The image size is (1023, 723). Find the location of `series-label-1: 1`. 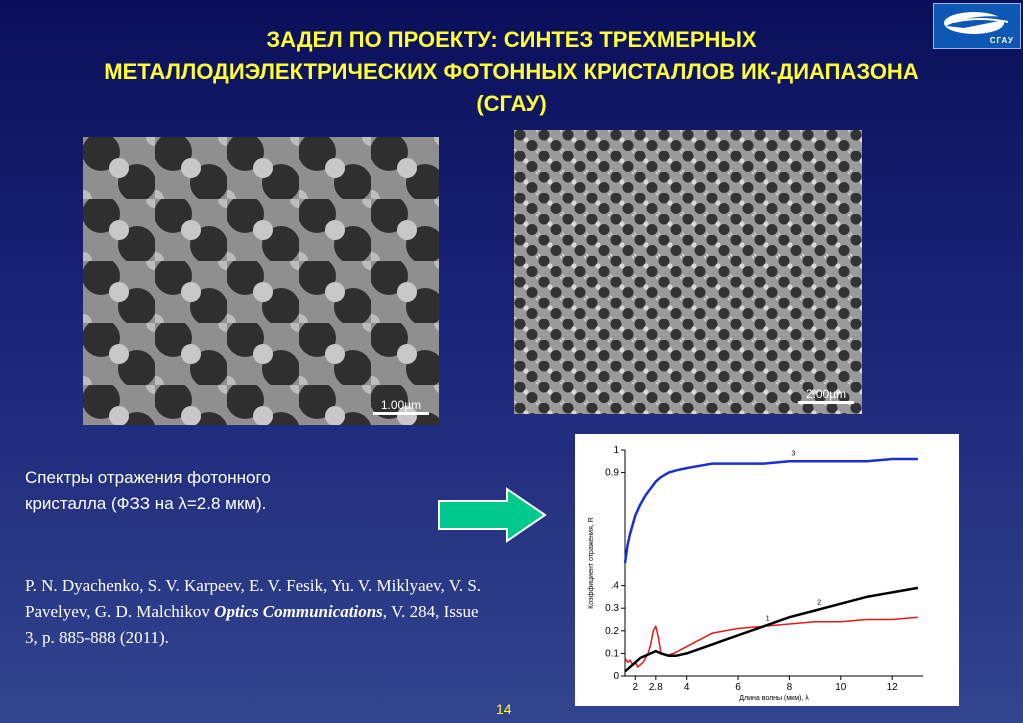

series-label-1: 1 is located at coordinates (768, 618).